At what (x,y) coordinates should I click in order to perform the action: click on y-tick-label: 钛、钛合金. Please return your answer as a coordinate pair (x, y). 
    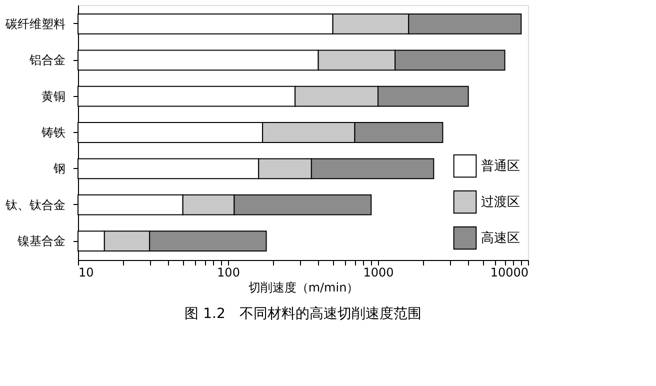
    Looking at the image, I should click on (35, 205).